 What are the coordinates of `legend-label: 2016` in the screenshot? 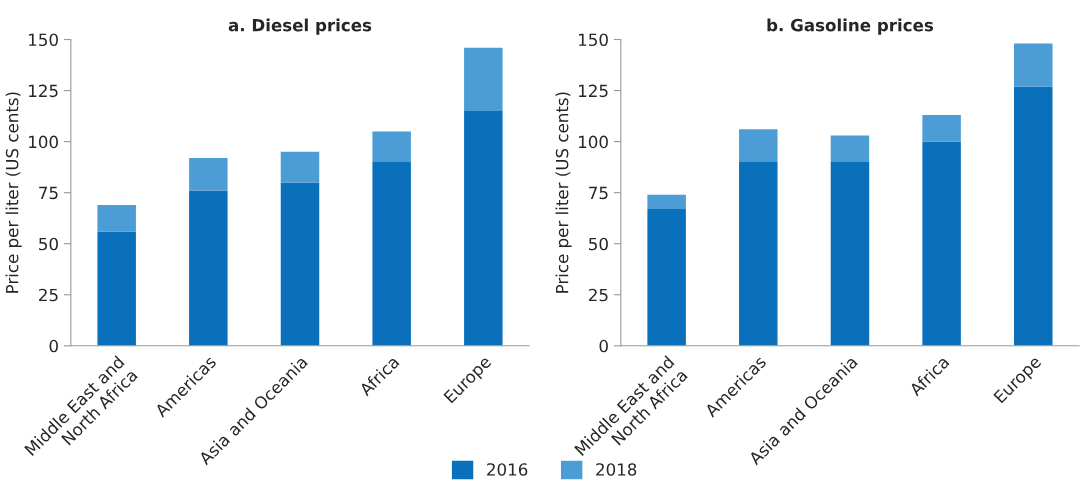 It's located at (507, 469).